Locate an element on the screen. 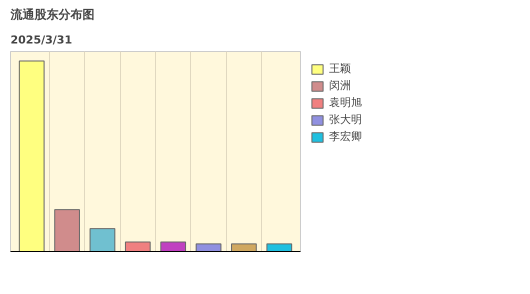 The image size is (530, 294). legend-label: 李宏卿 is located at coordinates (345, 136).